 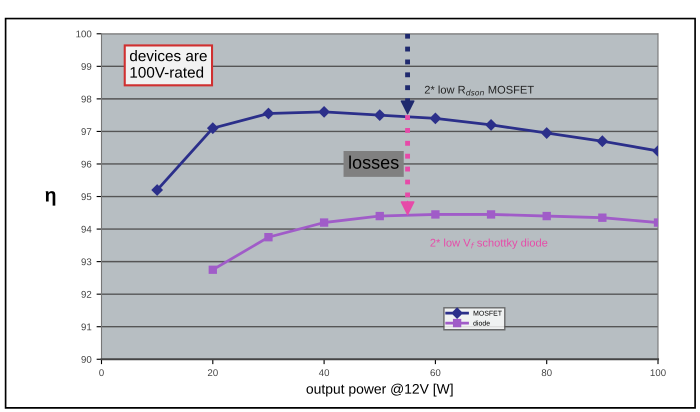 I want to click on y-tick-label: 95, so click(x=86, y=196).